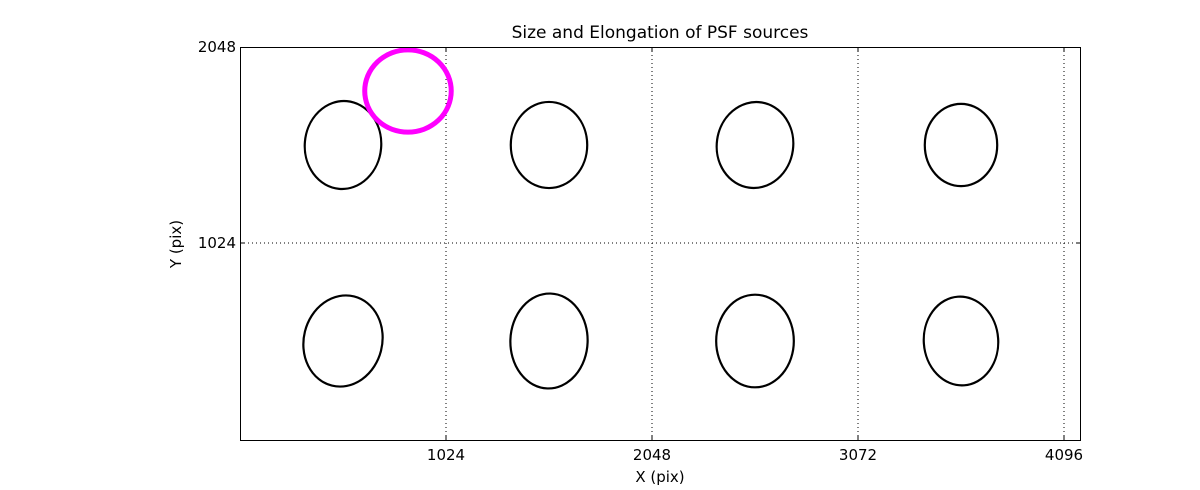 Image resolution: width=1200 pixels, height=490 pixels. I want to click on y-tick-label-2048: 2048, so click(216, 47).